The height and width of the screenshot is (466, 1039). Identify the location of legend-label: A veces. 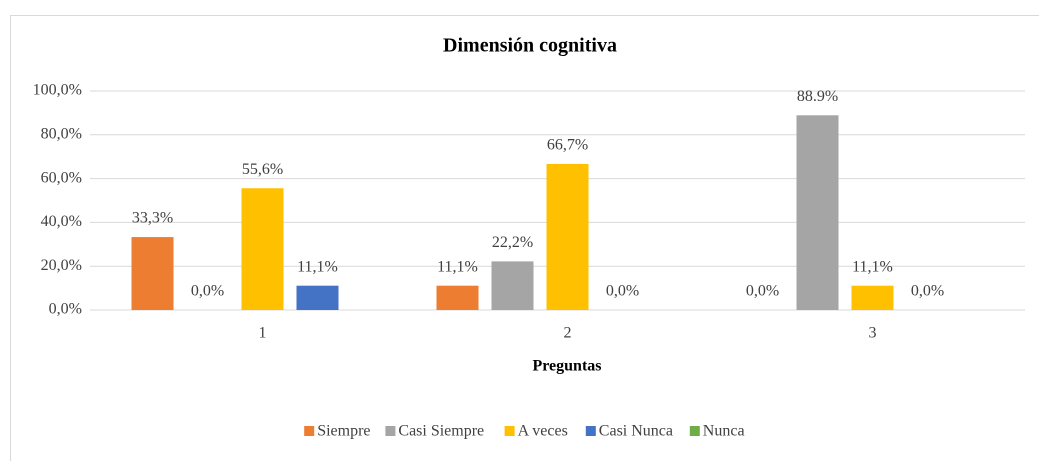
(543, 431).